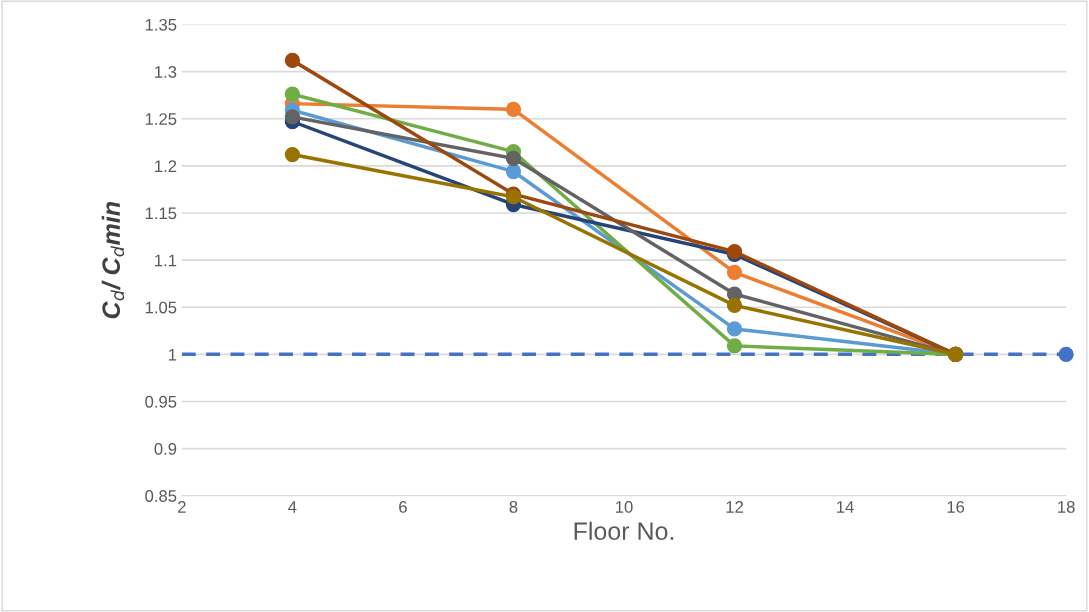 The height and width of the screenshot is (612, 1089). Describe the element at coordinates (403, 507) in the screenshot. I see `x-tick-label: 6` at that location.